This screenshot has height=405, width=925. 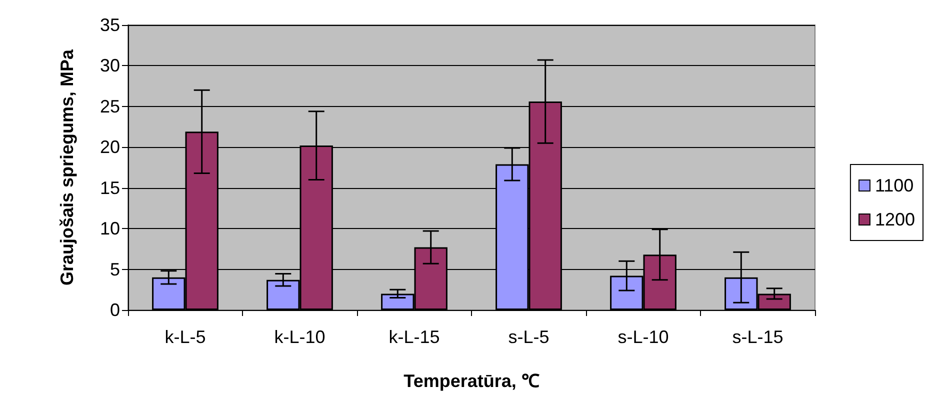 I want to click on legend-label: 1200, so click(x=895, y=220).